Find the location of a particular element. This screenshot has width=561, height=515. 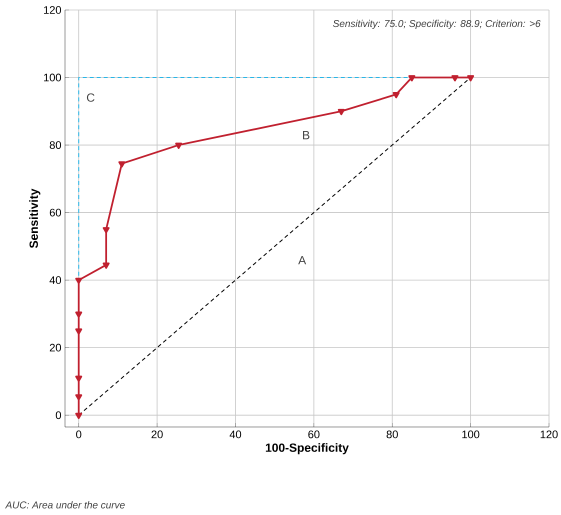

annotation: C is located at coordinates (90, 97).